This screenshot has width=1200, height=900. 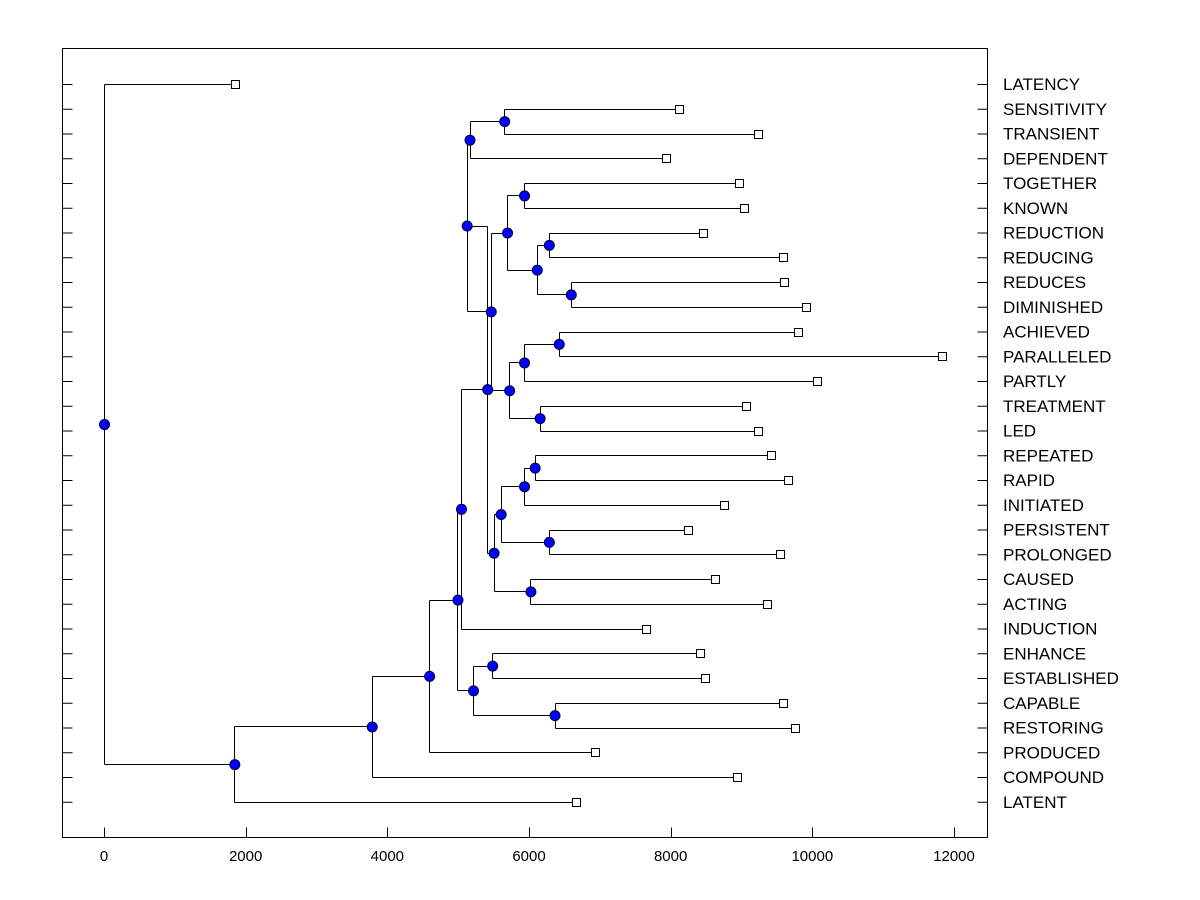 I want to click on leaf-label: PARTLY, so click(x=1034, y=381).